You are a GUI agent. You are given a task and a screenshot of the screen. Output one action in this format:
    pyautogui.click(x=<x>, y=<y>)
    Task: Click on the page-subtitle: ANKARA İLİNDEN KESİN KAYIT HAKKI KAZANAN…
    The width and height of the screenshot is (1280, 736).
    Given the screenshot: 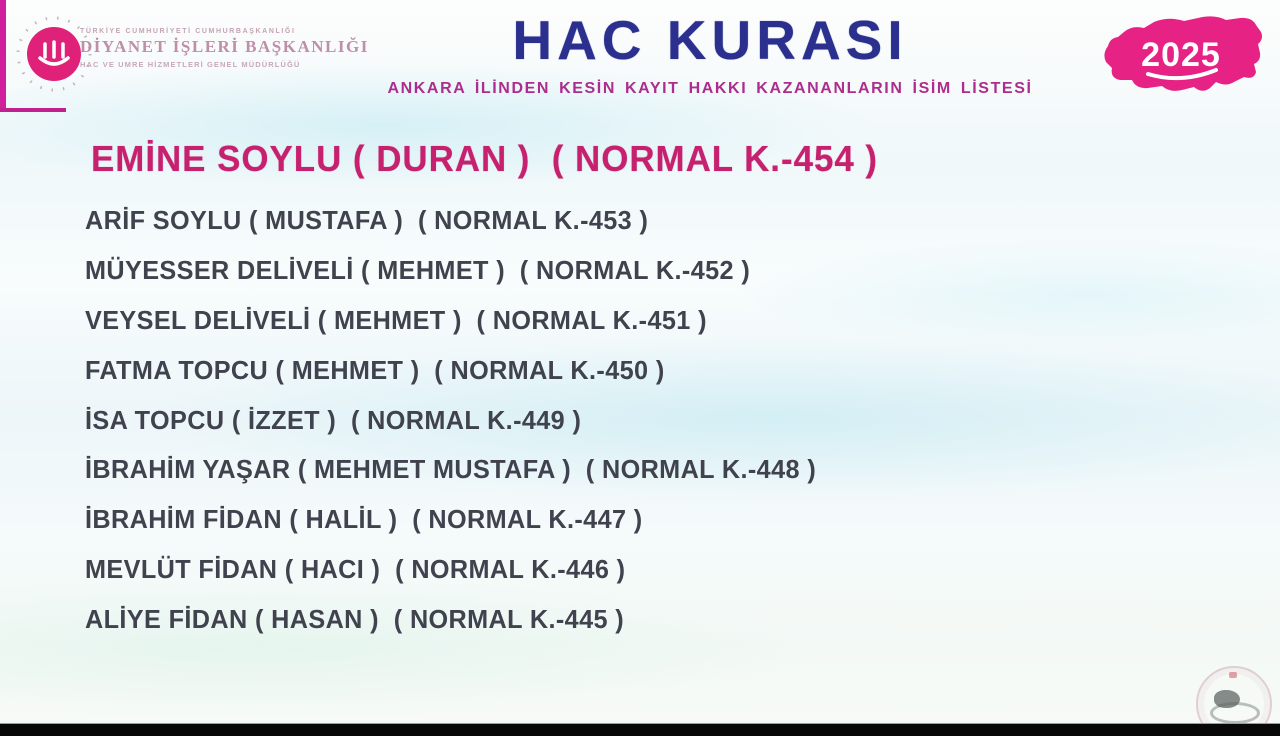 What is the action you would take?
    pyautogui.click(x=710, y=88)
    